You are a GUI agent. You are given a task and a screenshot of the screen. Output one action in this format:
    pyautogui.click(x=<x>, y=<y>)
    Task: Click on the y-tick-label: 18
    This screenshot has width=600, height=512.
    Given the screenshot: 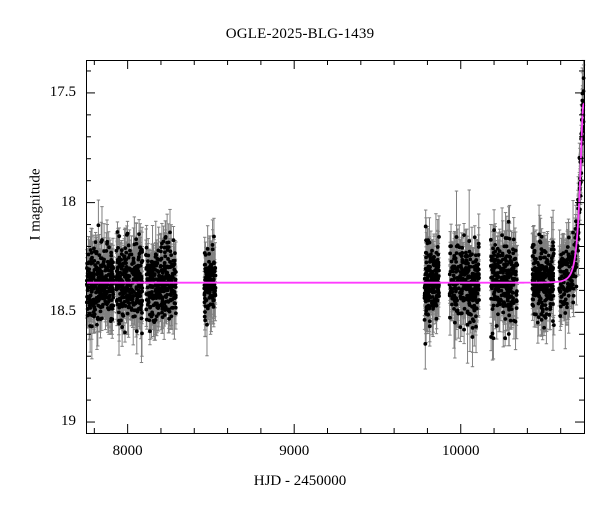 What is the action you would take?
    pyautogui.click(x=68, y=201)
    